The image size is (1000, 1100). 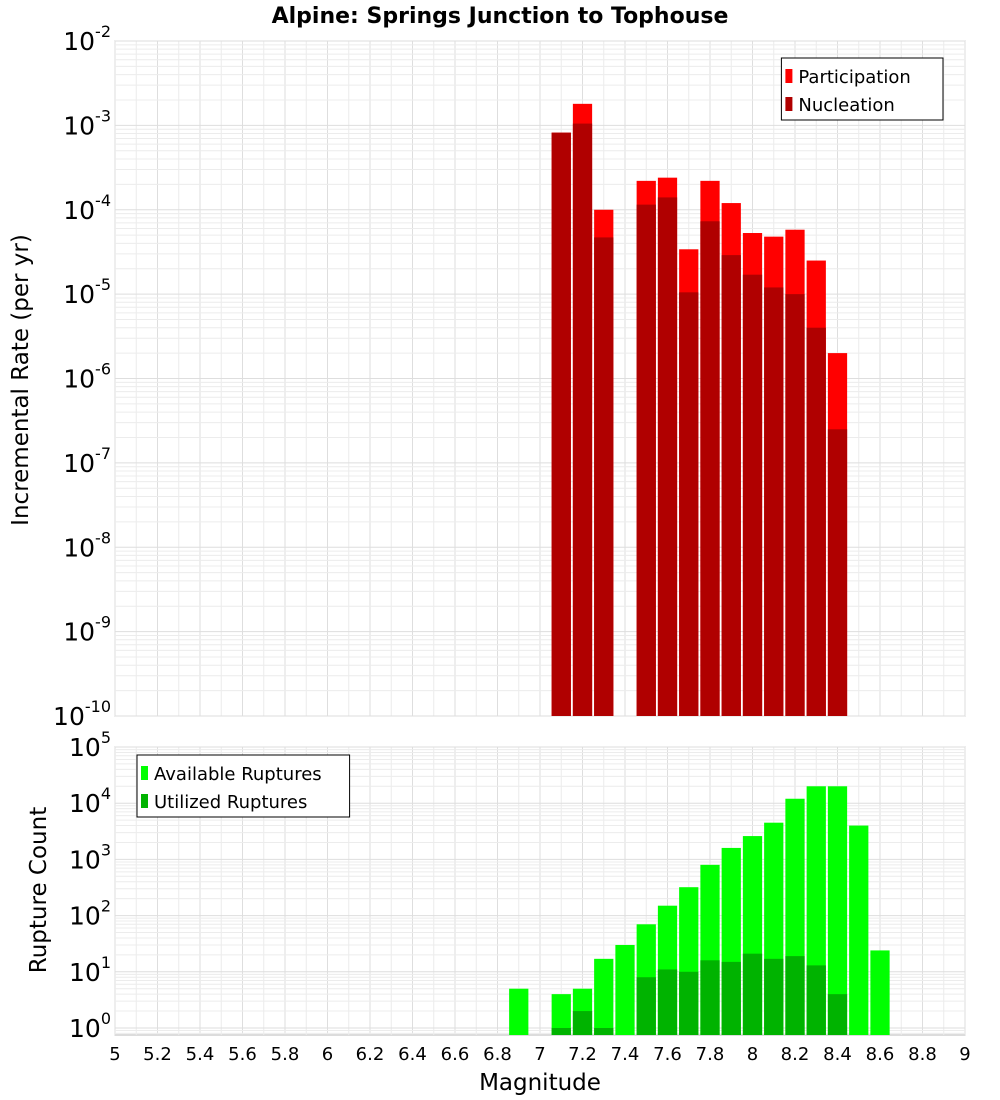 What do you see at coordinates (230, 802) in the screenshot?
I see `legend-label: Utilized Ruptures` at bounding box center [230, 802].